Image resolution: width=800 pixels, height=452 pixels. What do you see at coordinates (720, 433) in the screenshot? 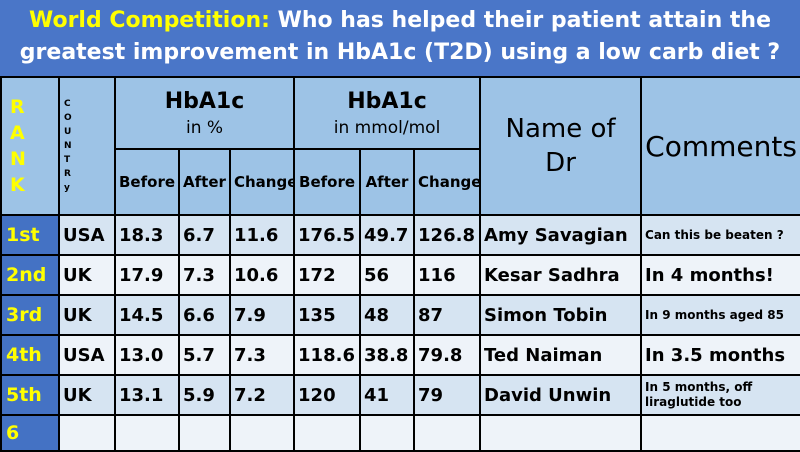
I see `comment-cell` at bounding box center [720, 433].